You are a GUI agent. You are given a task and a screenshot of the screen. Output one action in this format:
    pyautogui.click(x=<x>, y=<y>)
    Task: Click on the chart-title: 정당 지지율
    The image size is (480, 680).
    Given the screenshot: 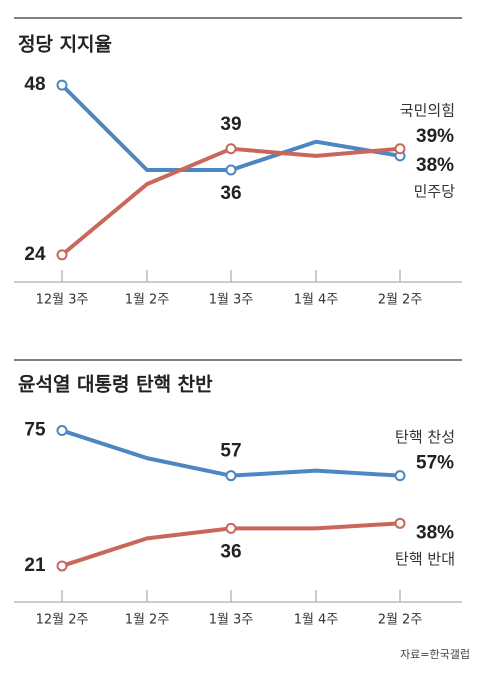 What is the action you would take?
    pyautogui.click(x=65, y=45)
    